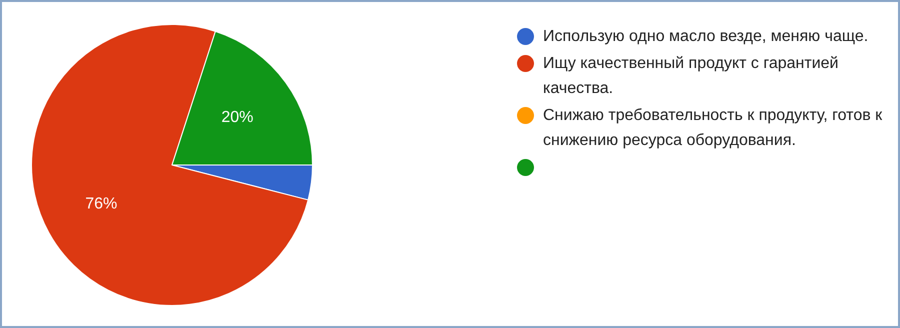 The height and width of the screenshot is (328, 900). Describe the element at coordinates (705, 37) in the screenshot. I see `legend-label: Использую одно масло везде, меняю чаще.` at that location.